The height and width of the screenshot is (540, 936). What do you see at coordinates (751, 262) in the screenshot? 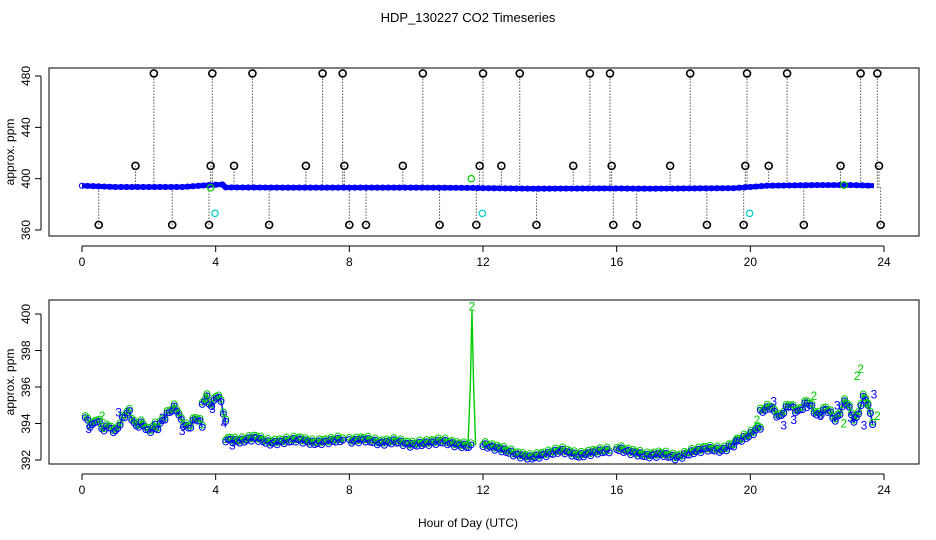
I see `top-x-tick-label: 20` at bounding box center [751, 262].